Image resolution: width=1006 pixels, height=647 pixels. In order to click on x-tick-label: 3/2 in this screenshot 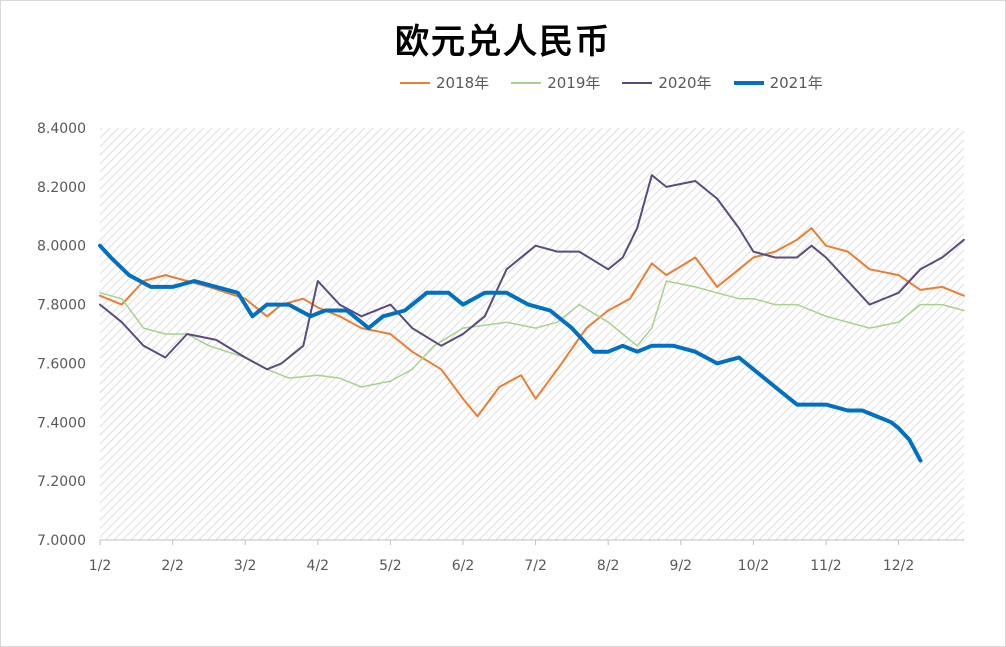, I will do `click(245, 566)`.